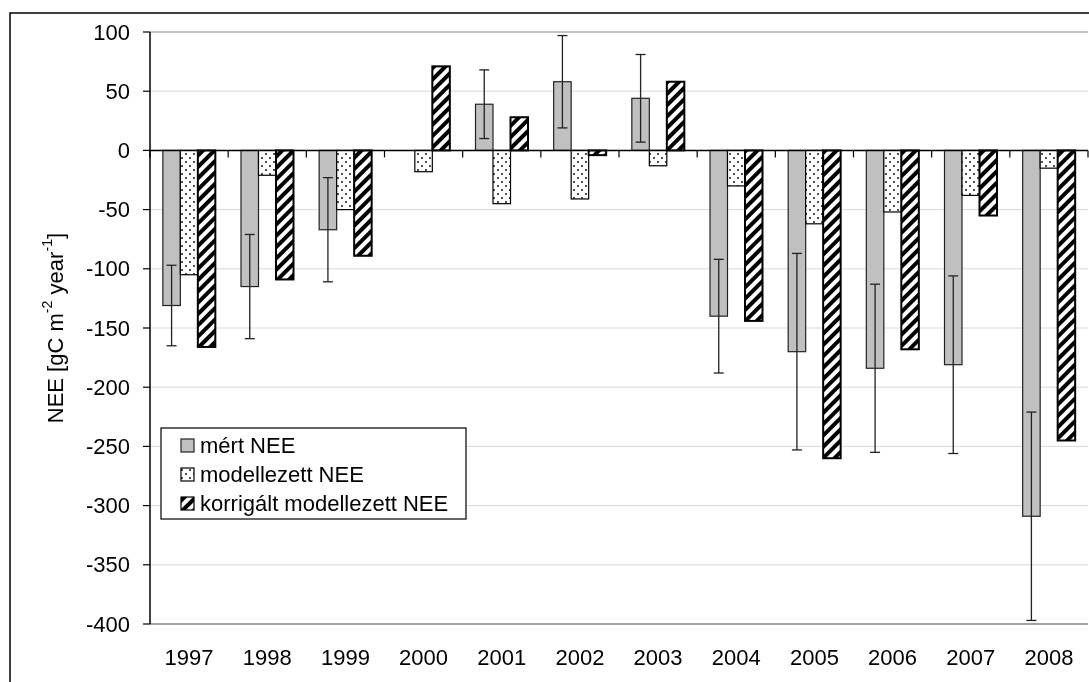  I want to click on x-tick-label: 2003, so click(658, 657).